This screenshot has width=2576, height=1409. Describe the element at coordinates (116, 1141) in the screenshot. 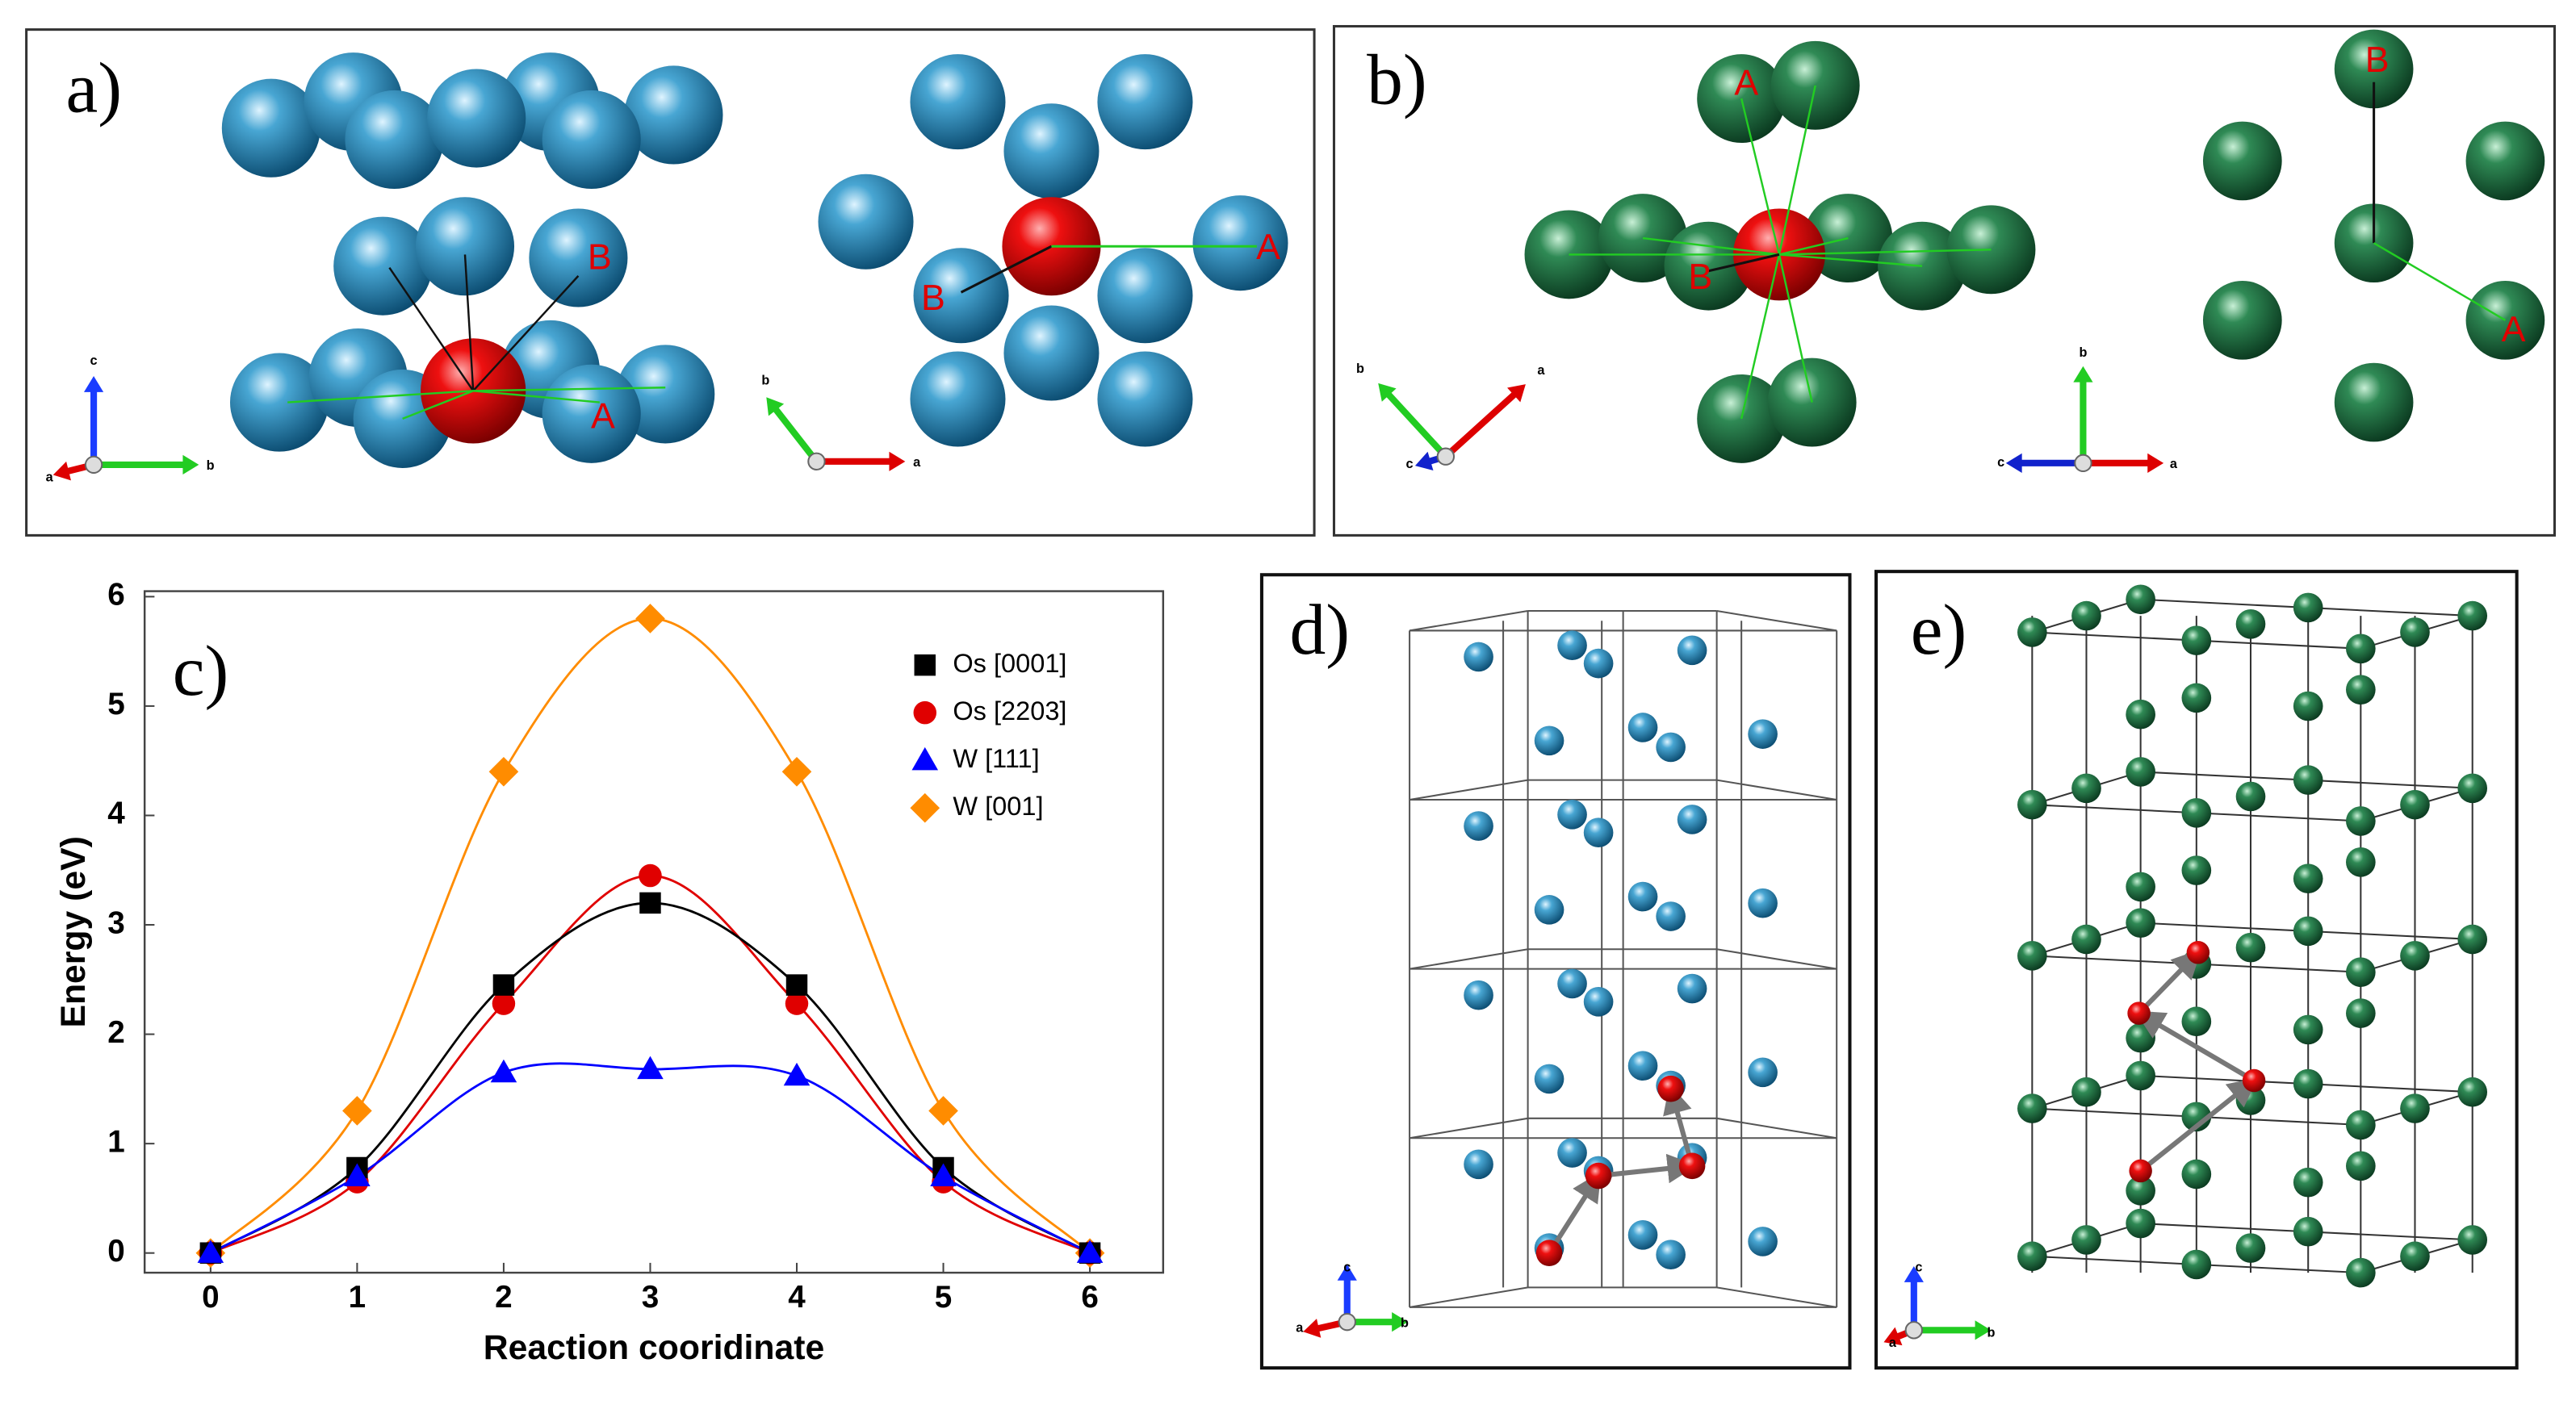

I see `y-tick-label: 1` at that location.